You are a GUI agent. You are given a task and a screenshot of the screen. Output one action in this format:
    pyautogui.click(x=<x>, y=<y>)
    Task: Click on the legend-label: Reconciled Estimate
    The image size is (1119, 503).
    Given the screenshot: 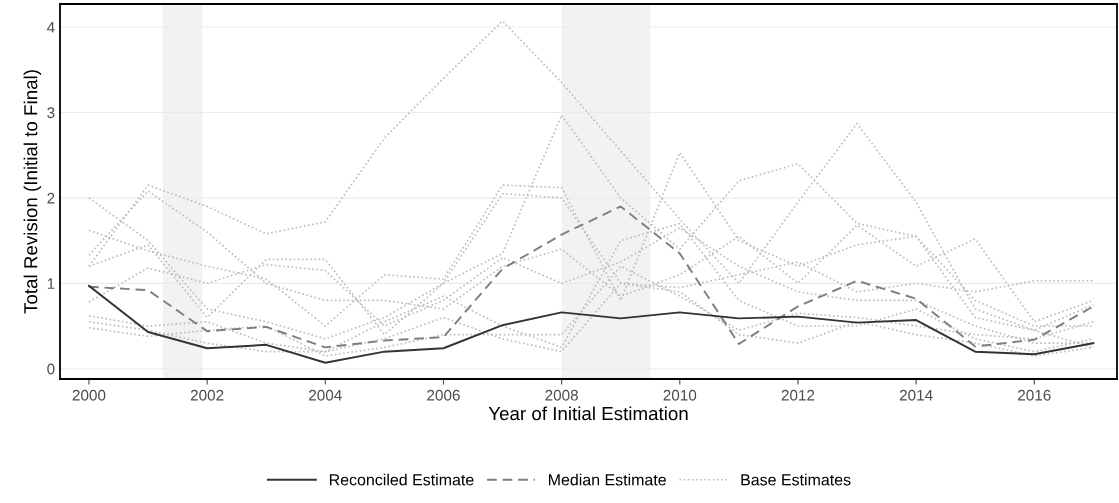 What is the action you would take?
    pyautogui.click(x=401, y=479)
    